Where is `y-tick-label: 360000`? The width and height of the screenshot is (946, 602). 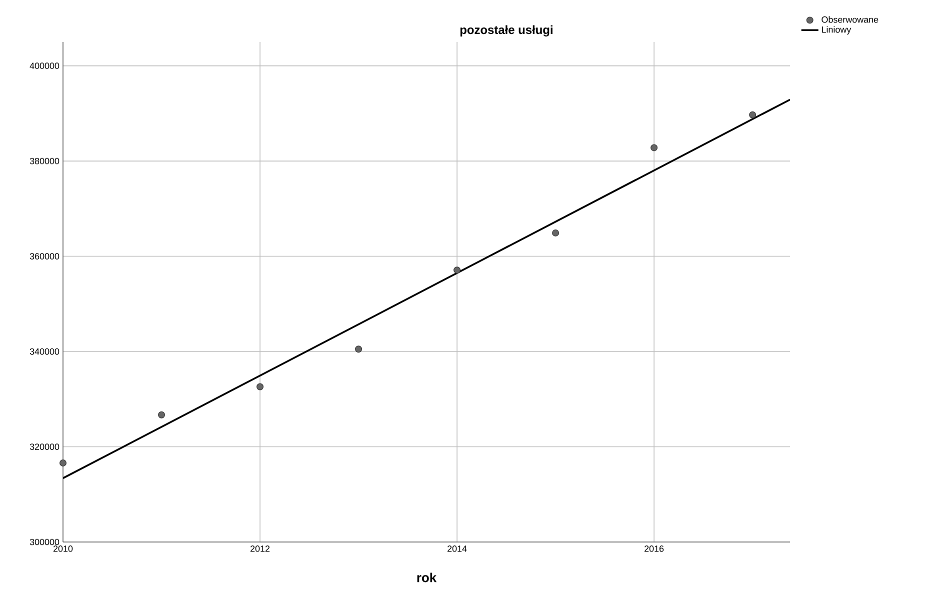
y-tick-label: 360000 is located at coordinates (45, 256).